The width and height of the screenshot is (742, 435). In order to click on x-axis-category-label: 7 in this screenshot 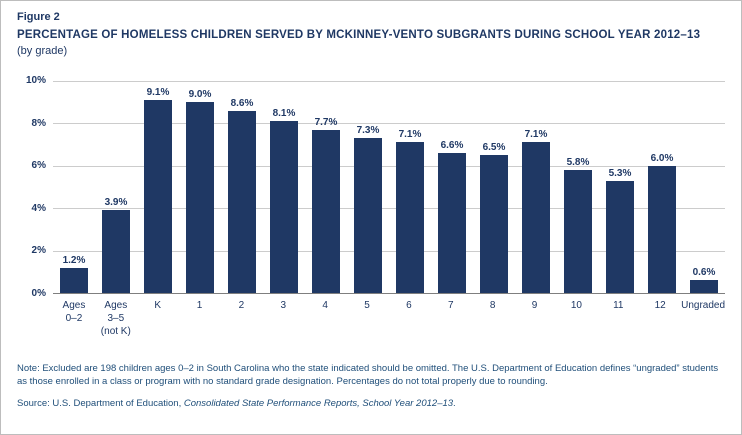, I will do `click(451, 305)`.